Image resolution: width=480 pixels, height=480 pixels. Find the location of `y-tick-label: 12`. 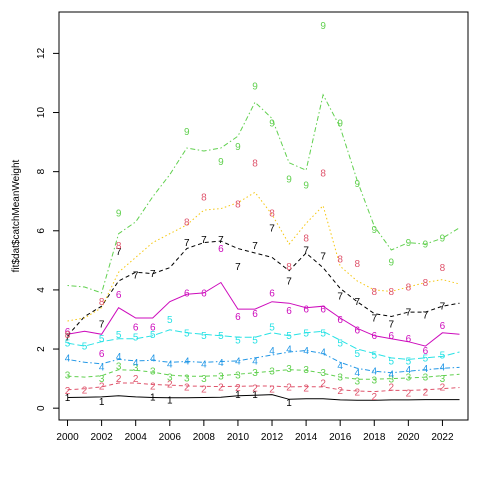

y-tick-label: 12 is located at coordinates (41, 53).